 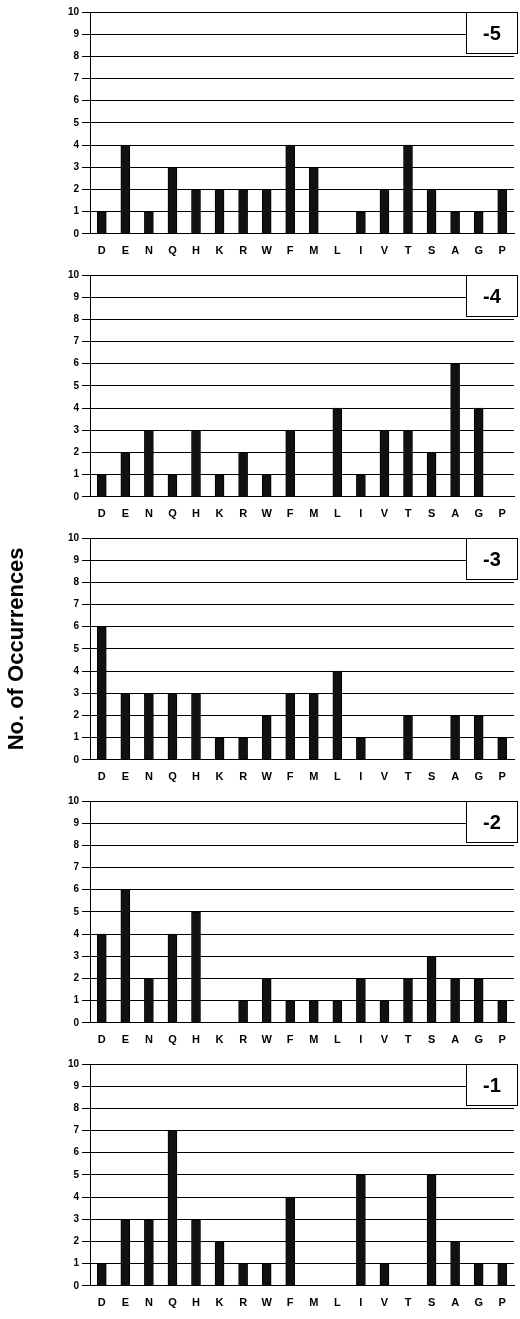 What do you see at coordinates (492, 296) in the screenshot?
I see `text: -4` at bounding box center [492, 296].